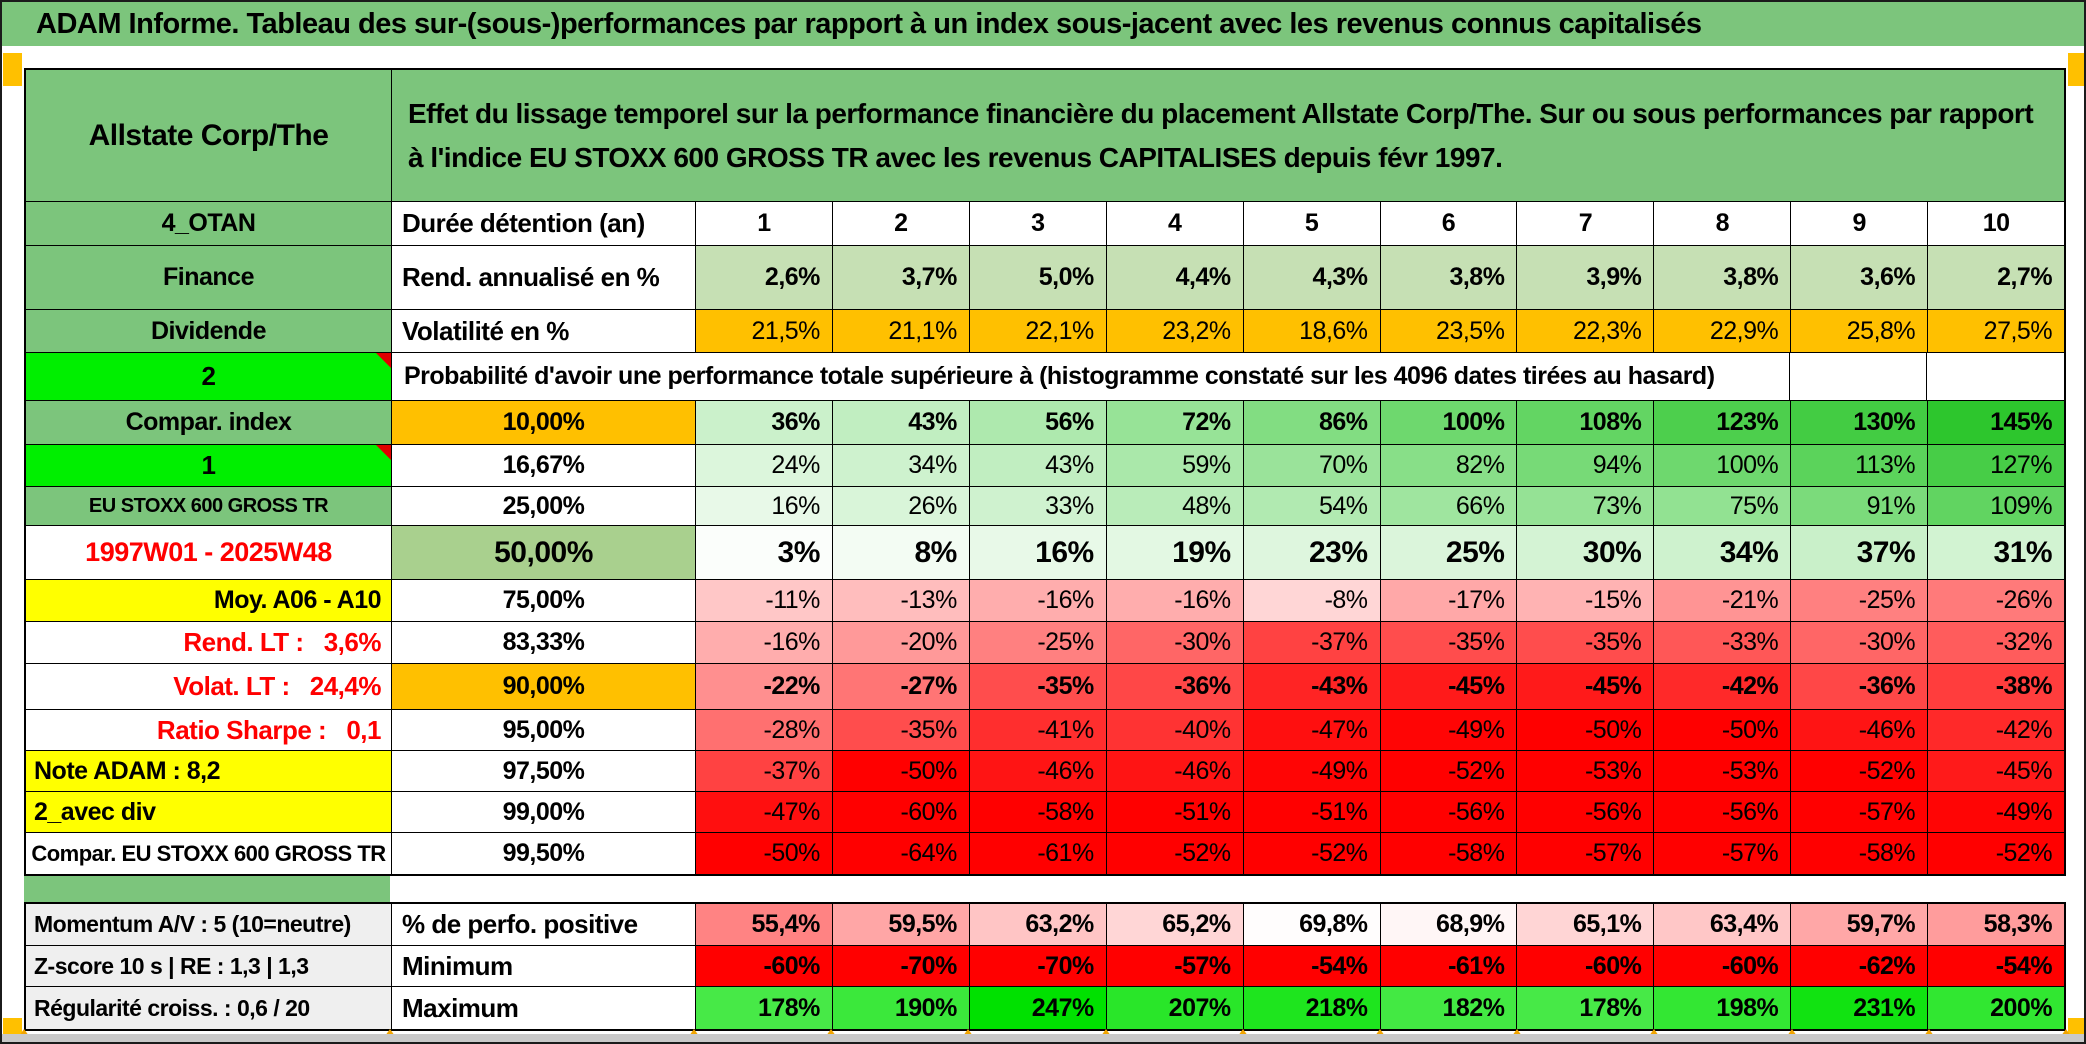 The image size is (2086, 1044). I want to click on value-cell: 58,3%, so click(1996, 925).